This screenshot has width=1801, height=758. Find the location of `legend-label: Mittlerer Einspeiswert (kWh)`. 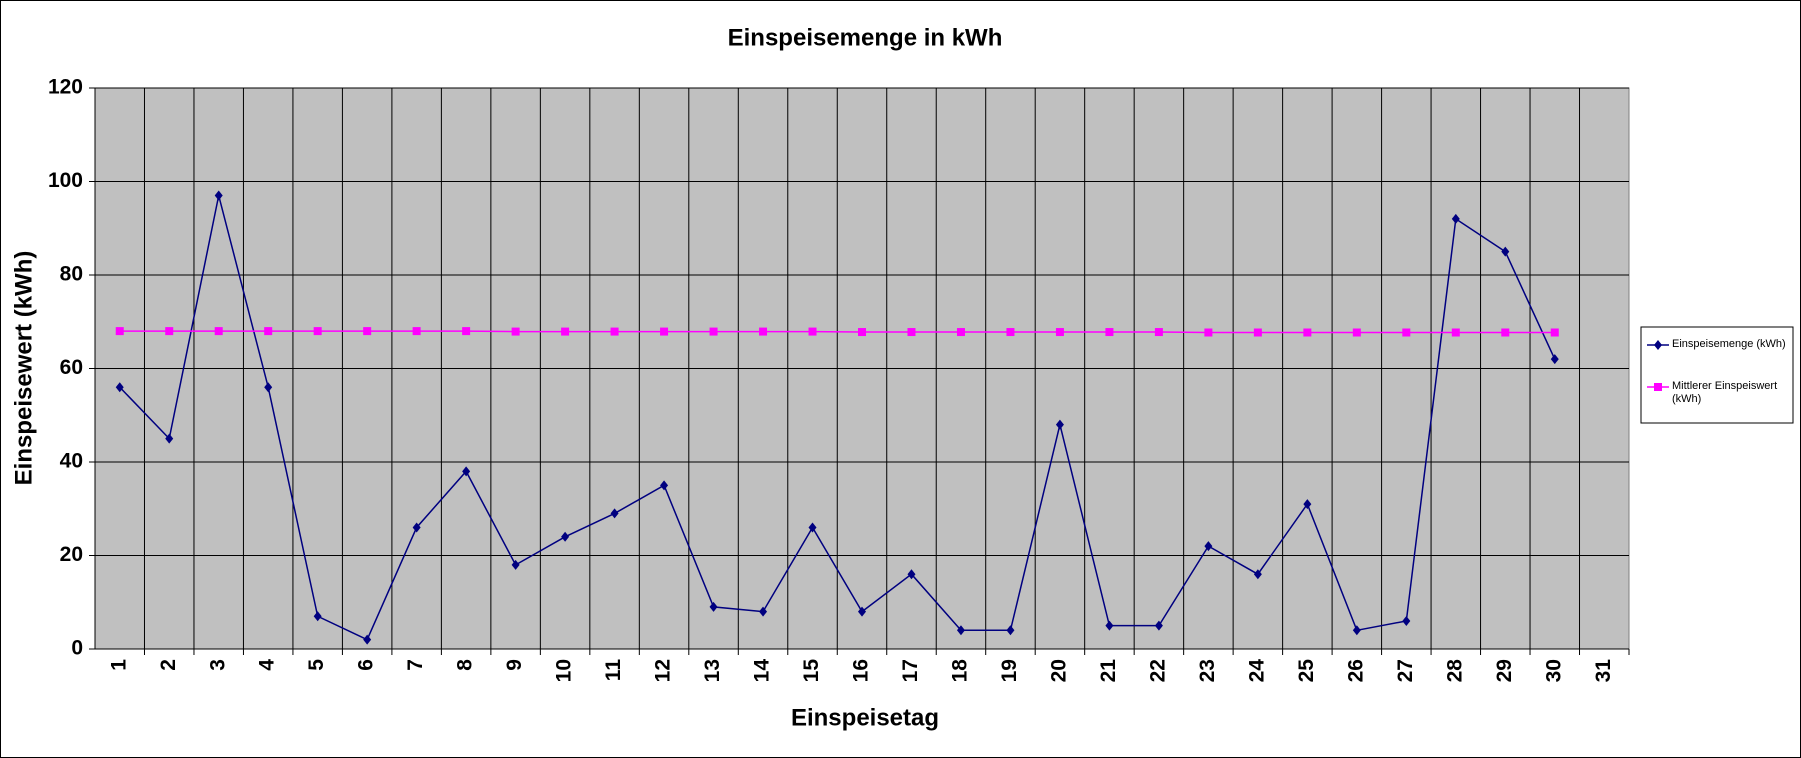

legend-label: Mittlerer Einspeiswert (kWh) is located at coordinates (1725, 392).